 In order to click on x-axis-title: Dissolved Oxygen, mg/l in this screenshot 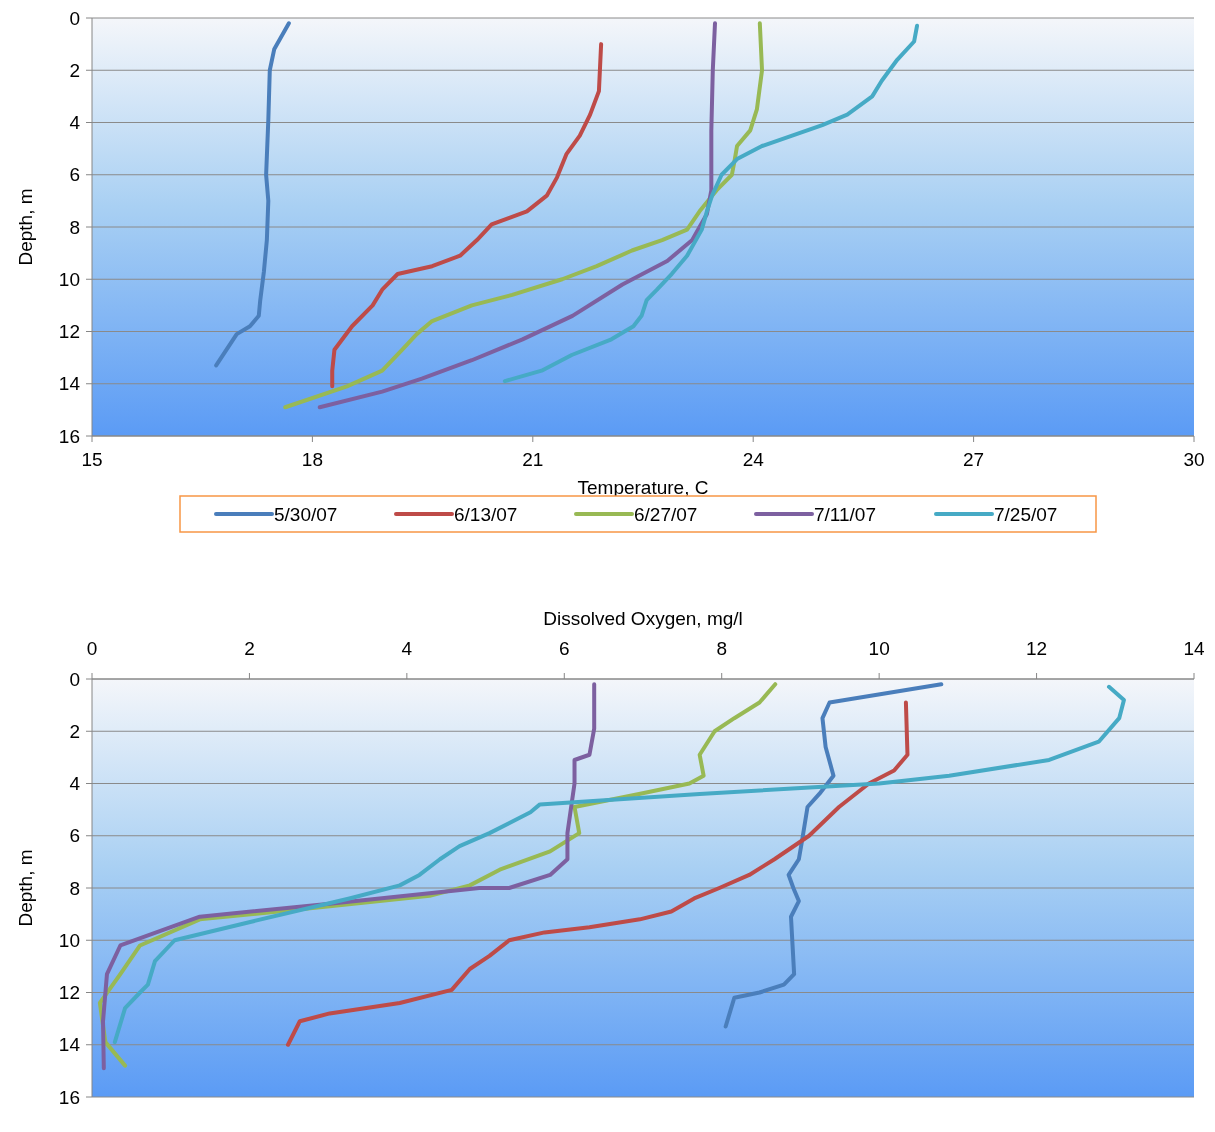, I will do `click(643, 618)`.